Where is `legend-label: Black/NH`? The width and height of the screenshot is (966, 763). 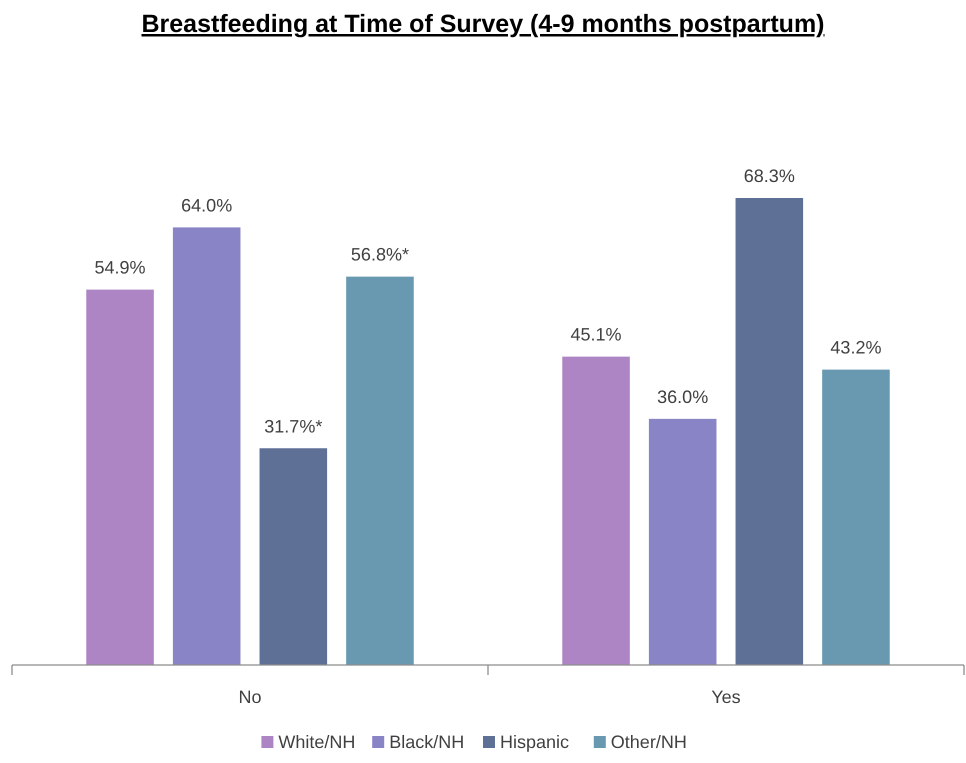
legend-label: Black/NH is located at coordinates (426, 742).